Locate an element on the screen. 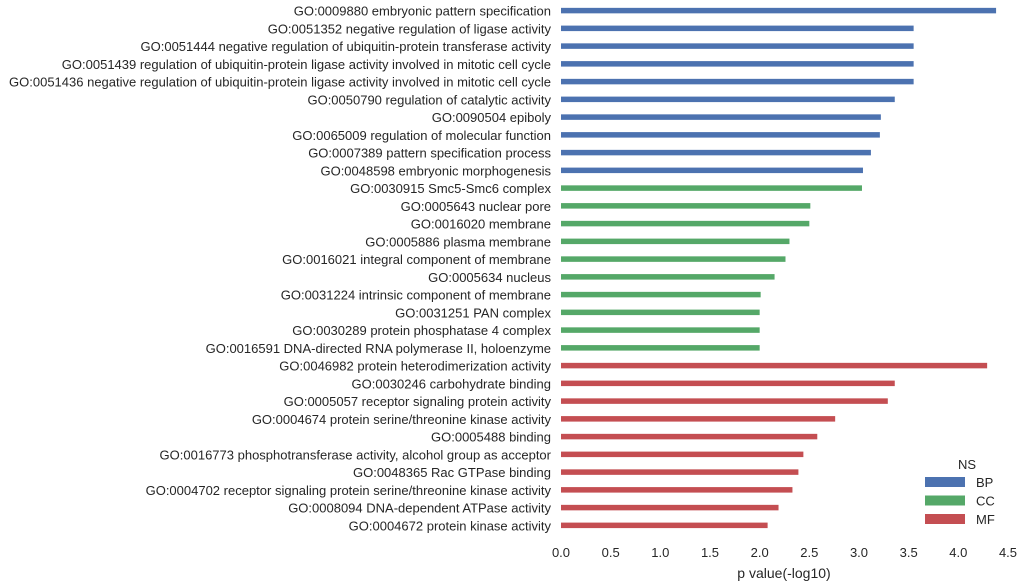 The width and height of the screenshot is (1023, 587). category-label: GO:0030289 protein phosphatase 4 complex is located at coordinates (421, 330).